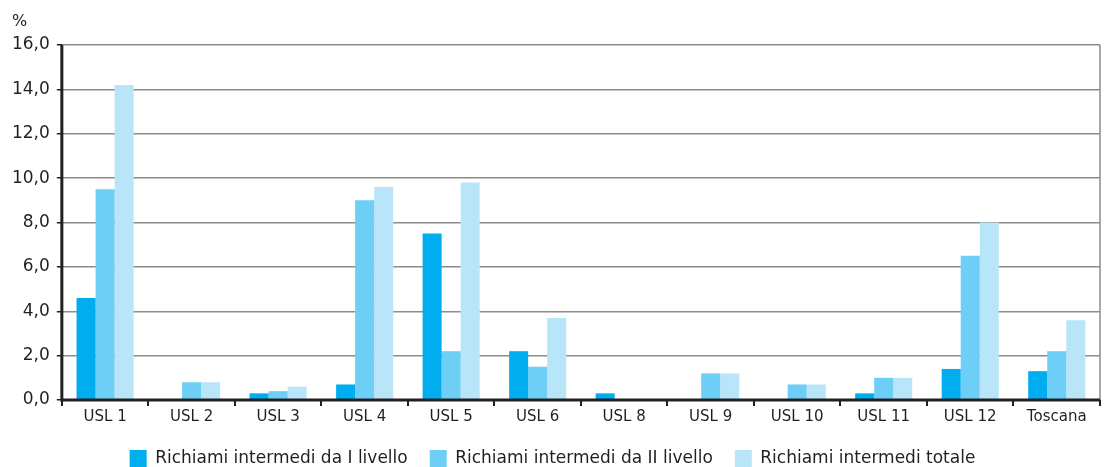 This screenshot has height=467, width=1106. What do you see at coordinates (36, 354) in the screenshot?
I see `y-tick-label: 2,0` at bounding box center [36, 354].